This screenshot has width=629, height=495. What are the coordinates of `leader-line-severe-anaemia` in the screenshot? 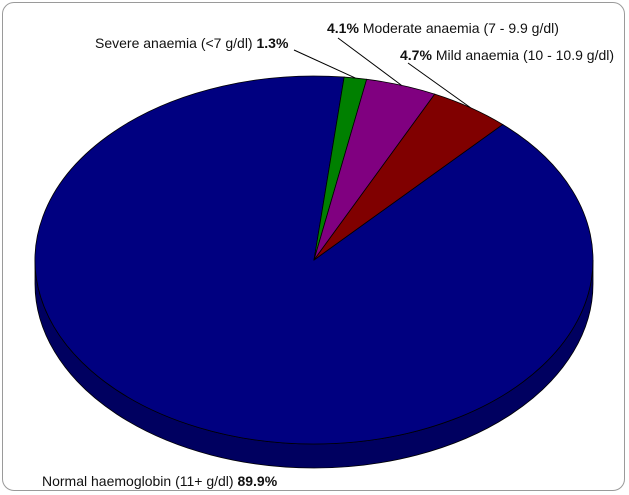 It's located at (324, 64).